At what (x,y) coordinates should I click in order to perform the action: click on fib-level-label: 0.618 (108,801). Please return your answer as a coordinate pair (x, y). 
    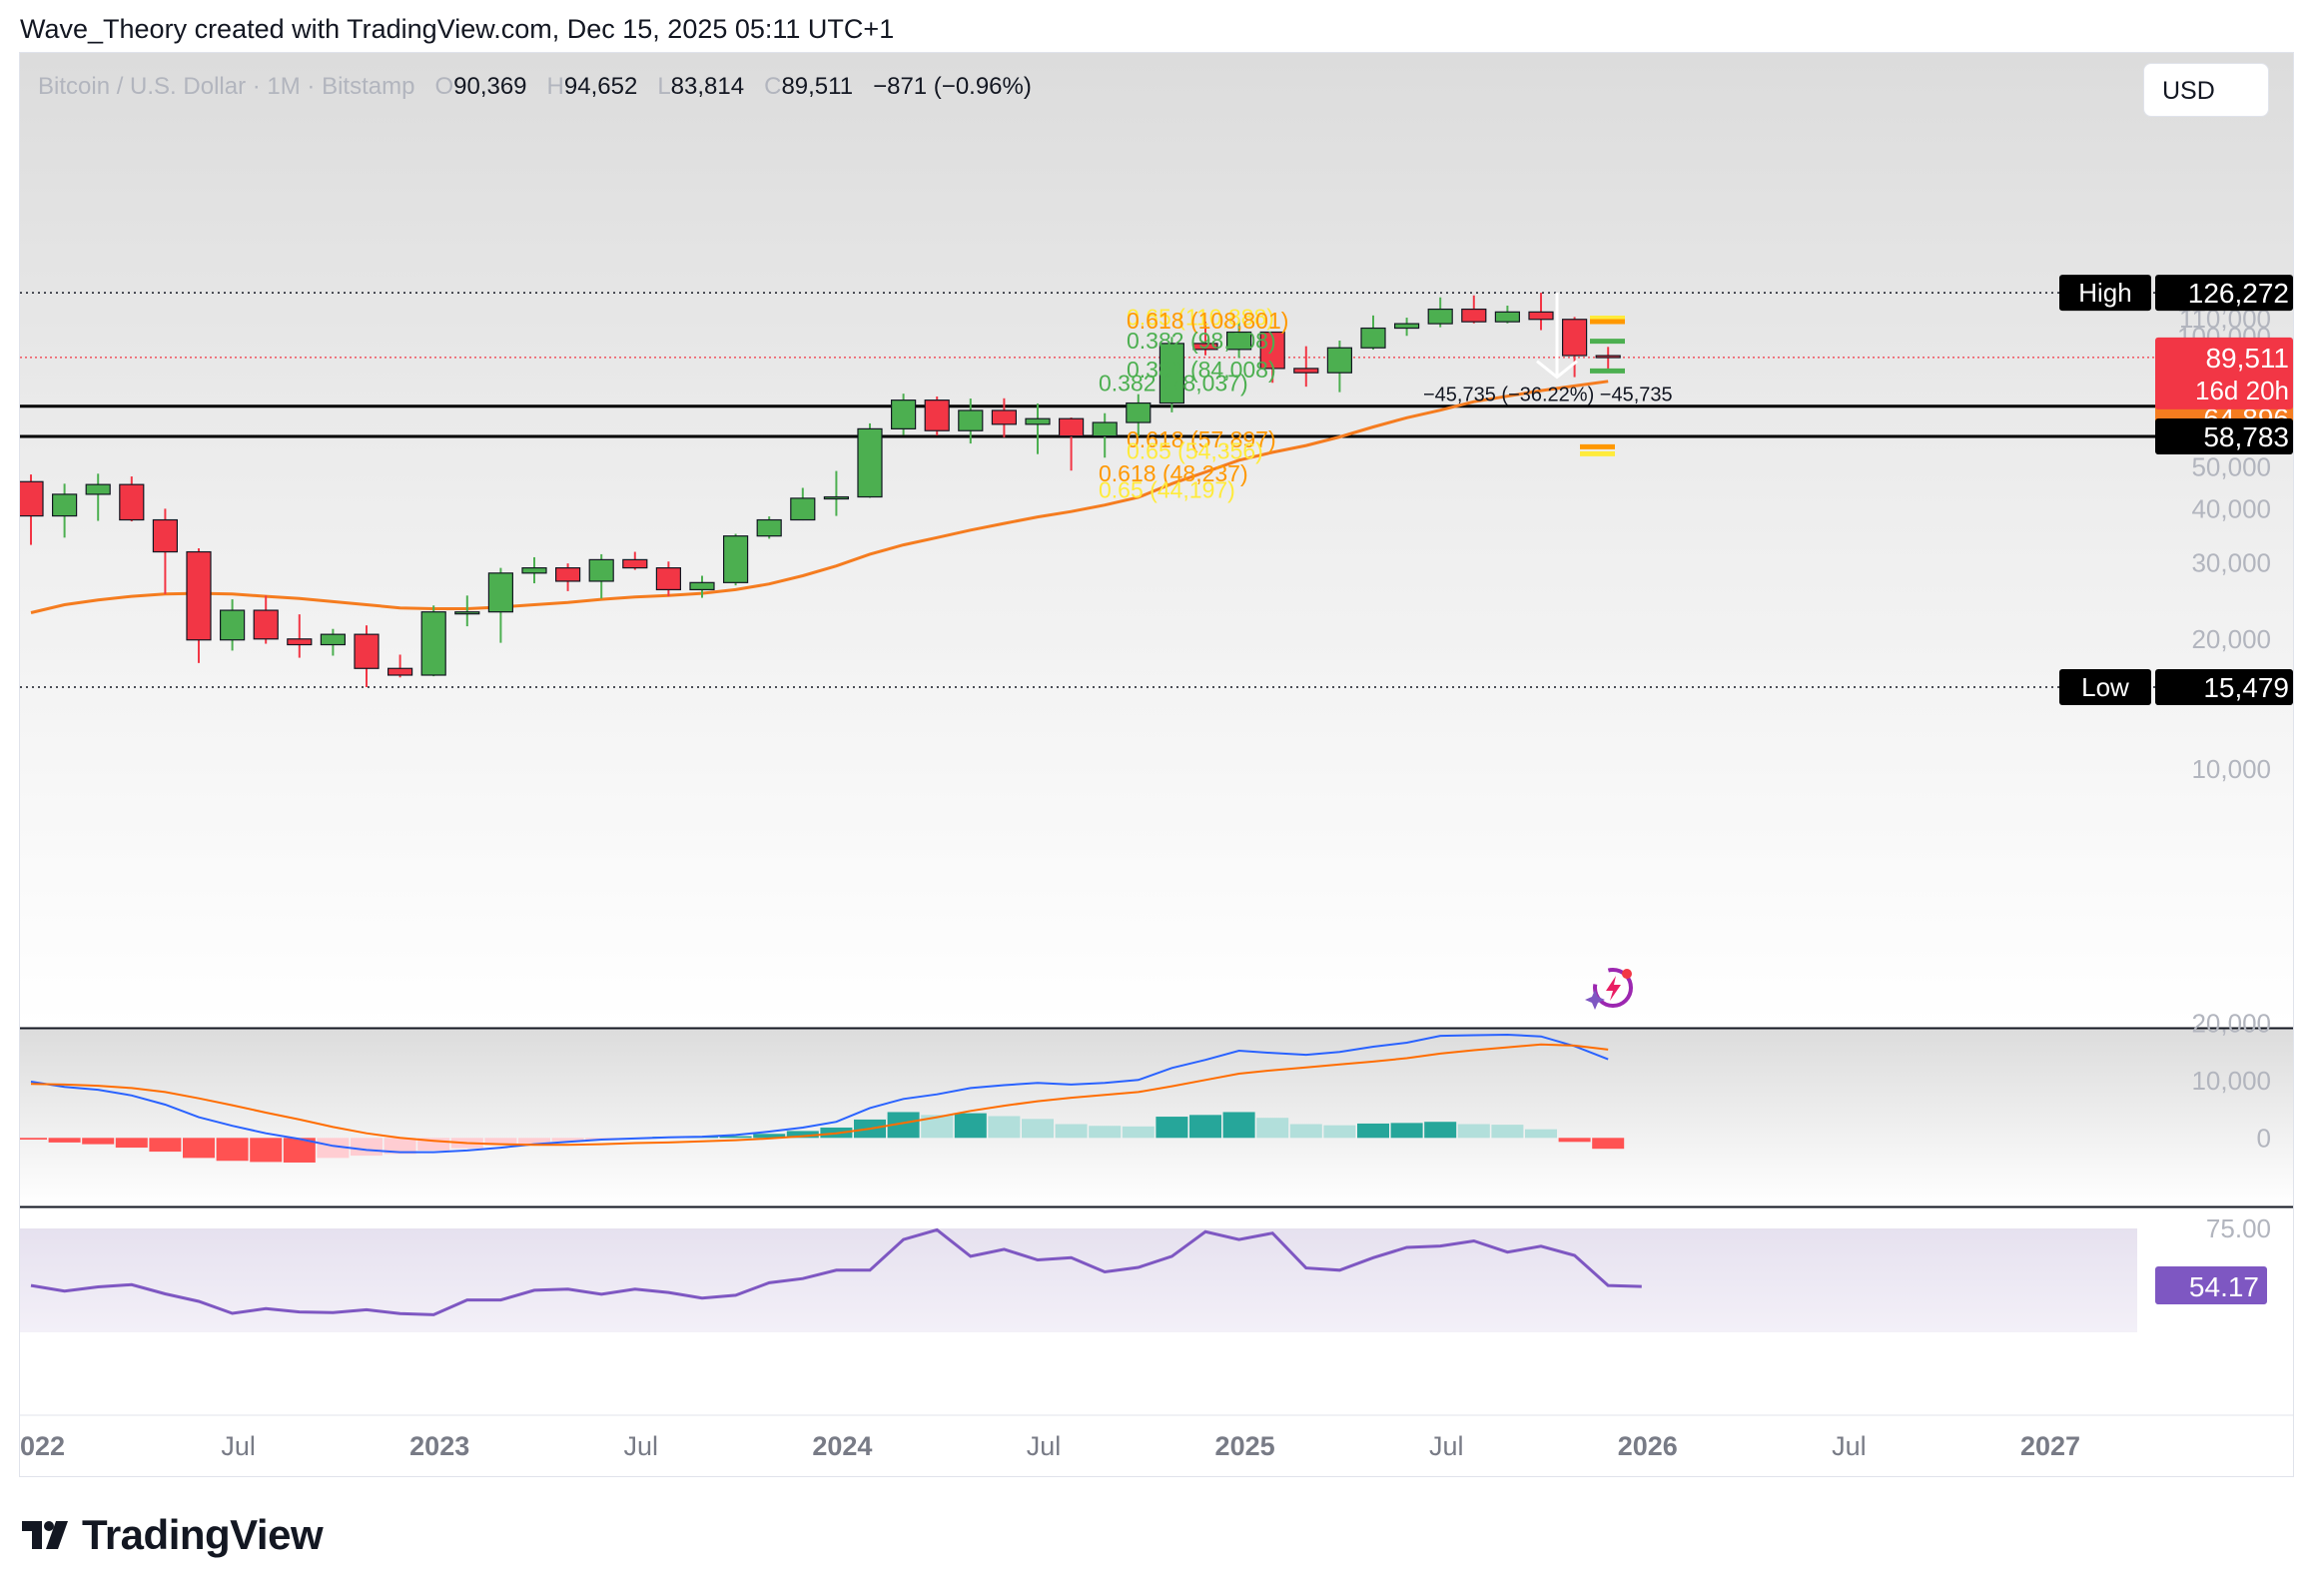
    Looking at the image, I should click on (1207, 321).